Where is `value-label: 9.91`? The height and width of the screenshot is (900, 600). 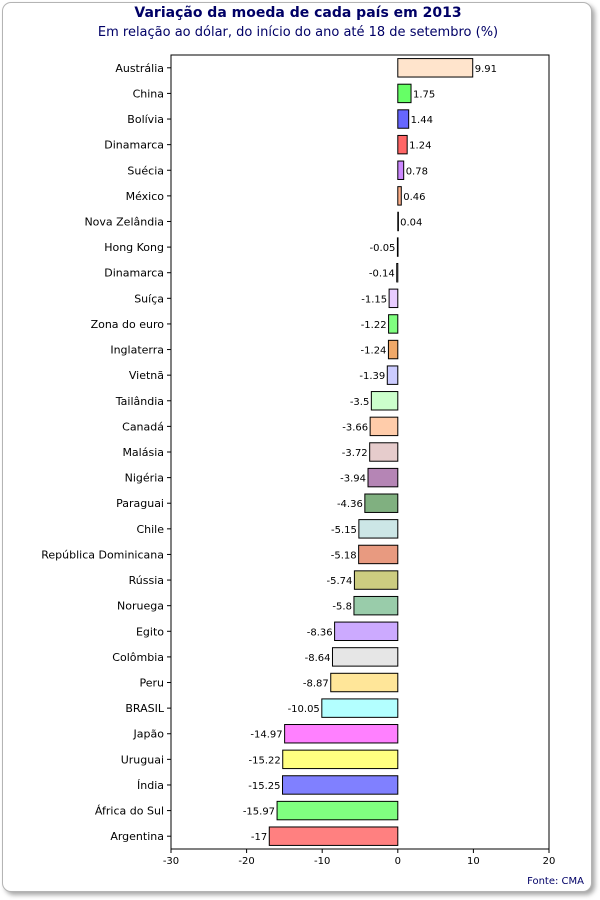 value-label: 9.91 is located at coordinates (486, 69).